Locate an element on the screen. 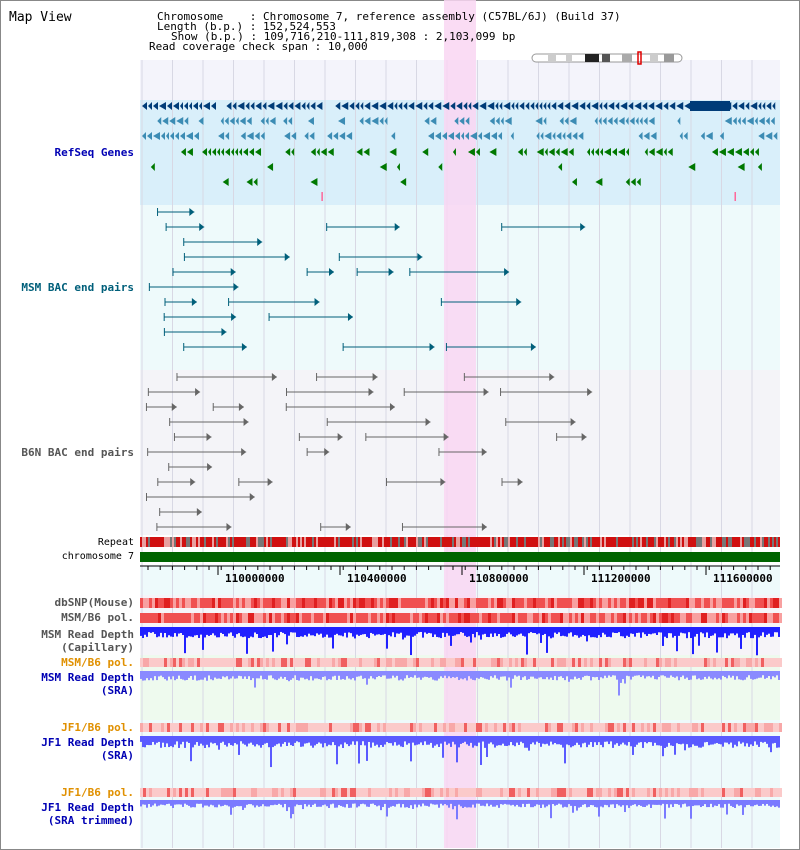 The height and width of the screenshot is (850, 800). track-label-msm-depth-capillary: MSM Read Depth (Capillary) is located at coordinates (87, 641).